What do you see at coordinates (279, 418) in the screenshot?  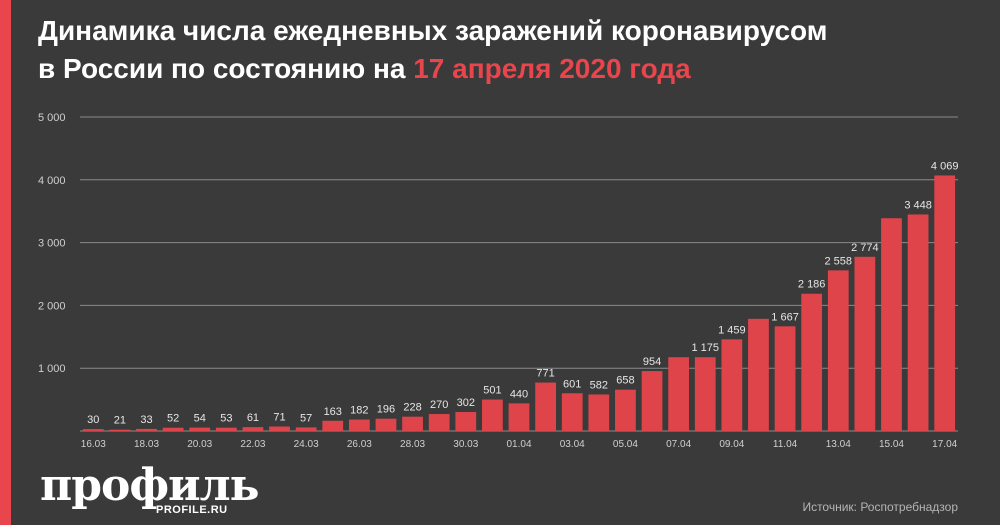 I see `data-label: 71` at bounding box center [279, 418].